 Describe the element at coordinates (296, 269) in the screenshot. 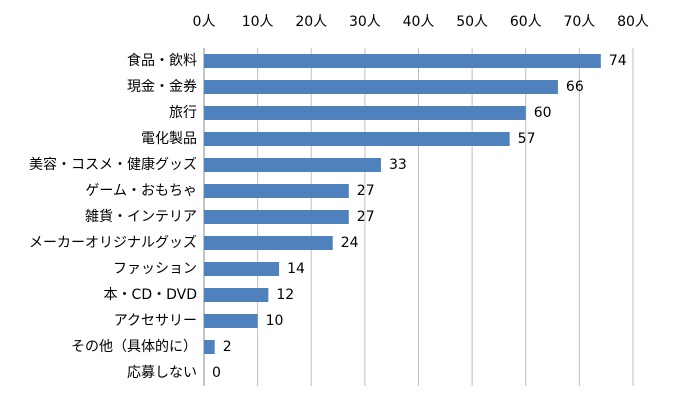

I see `value-label: 14` at that location.